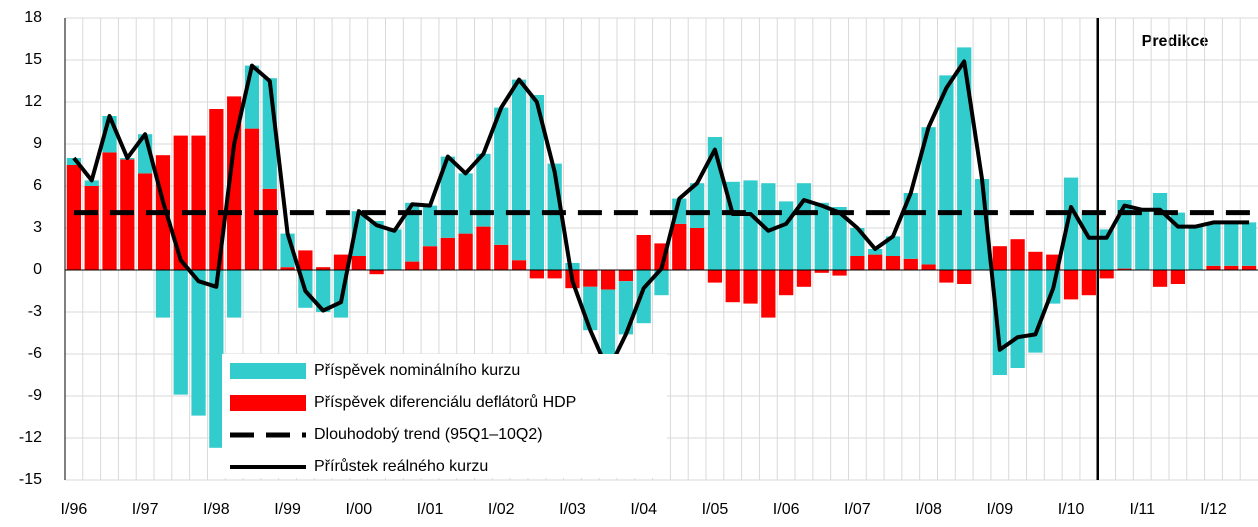 The height and width of the screenshot is (527, 1258). Describe the element at coordinates (857, 509) in the screenshot. I see `x-tick-label: I/07` at that location.